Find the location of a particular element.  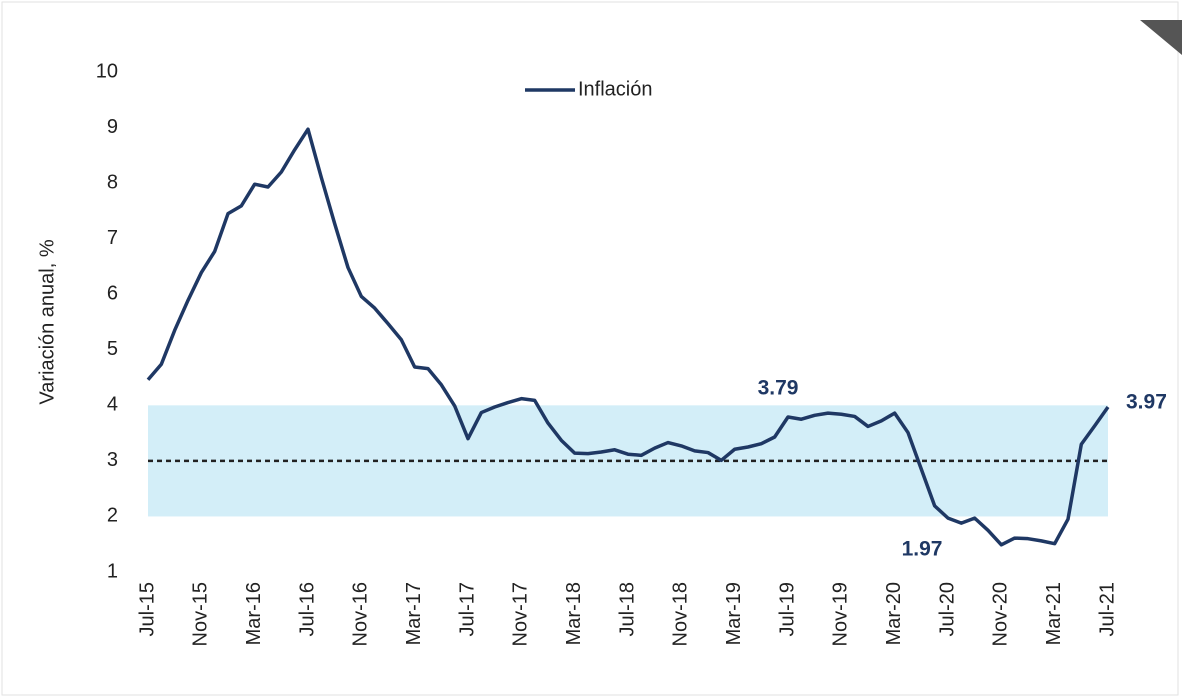

x-tick-label: Jul-18 is located at coordinates (627, 609).